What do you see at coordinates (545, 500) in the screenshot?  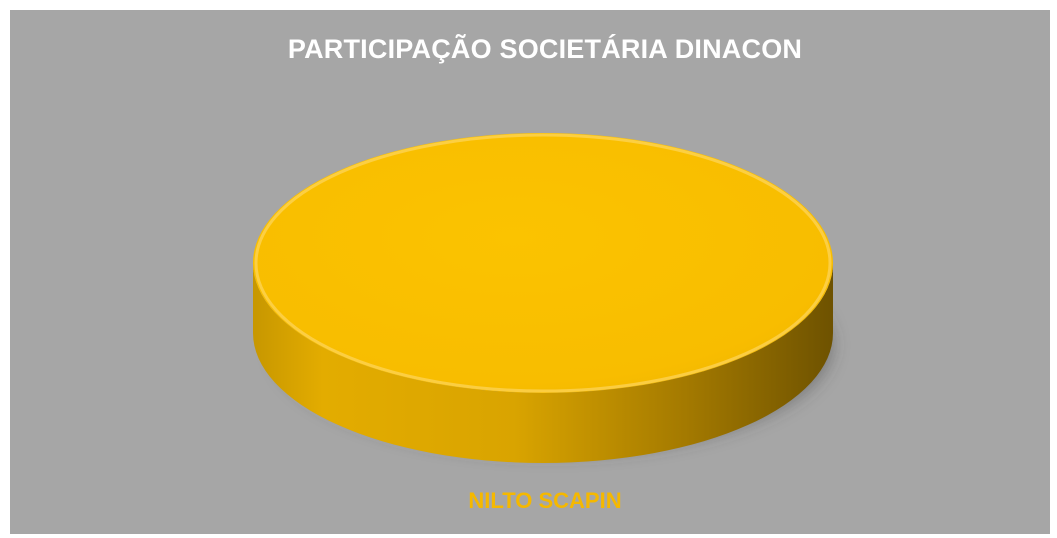 I see `legend-entry-nilto-scapin: NILTO SCAPIN` at bounding box center [545, 500].